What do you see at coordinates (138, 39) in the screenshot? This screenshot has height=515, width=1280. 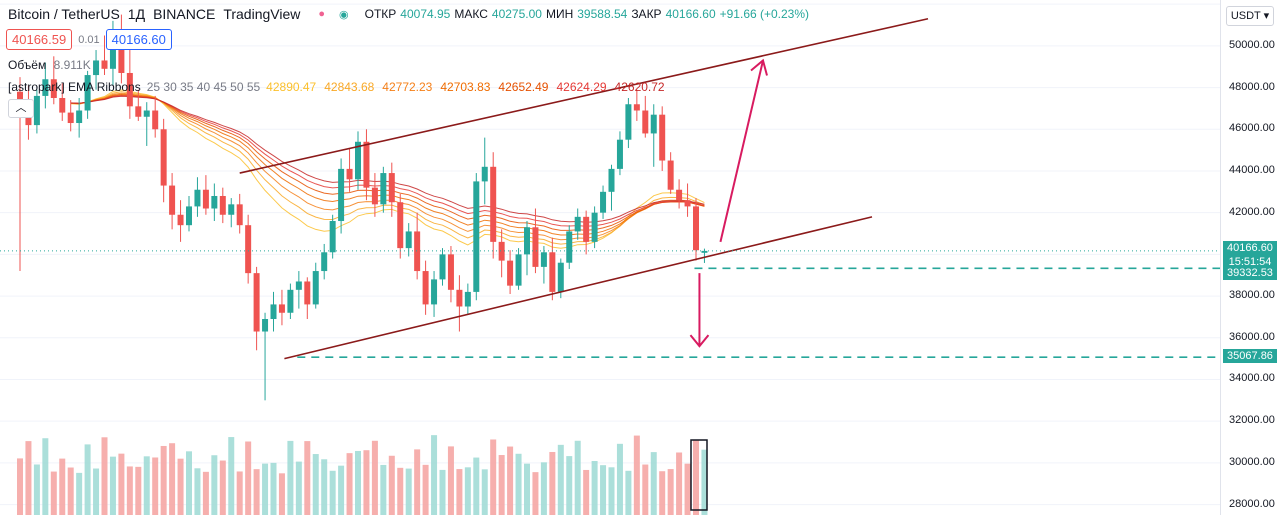 I see `buy-button: 40166.60` at bounding box center [138, 39].